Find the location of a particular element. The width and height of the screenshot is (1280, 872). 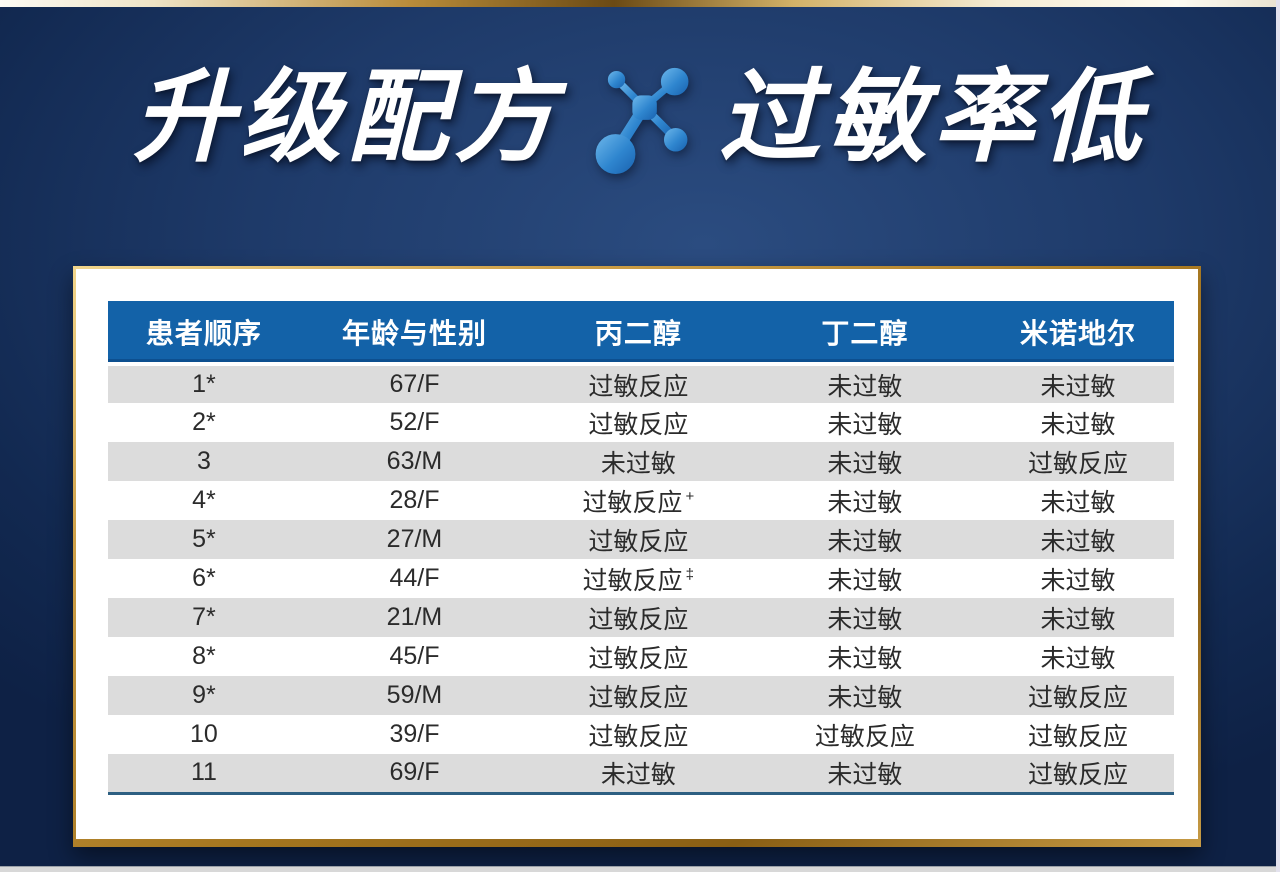

table-cell: 45/F is located at coordinates (414, 656).